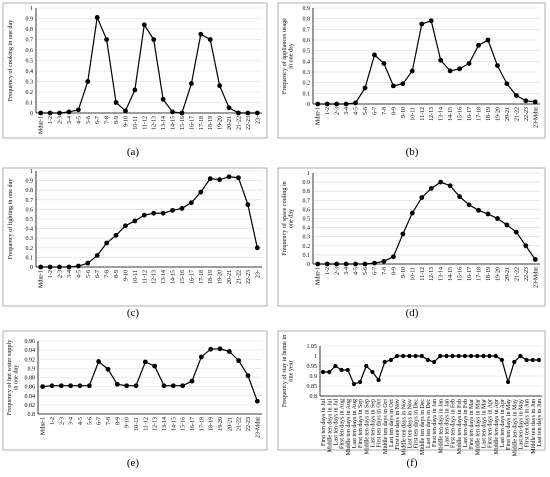 This screenshot has height=477, width=550. What do you see at coordinates (307, 201) in the screenshot?
I see `y-tick-label: 0.7` at bounding box center [307, 201].